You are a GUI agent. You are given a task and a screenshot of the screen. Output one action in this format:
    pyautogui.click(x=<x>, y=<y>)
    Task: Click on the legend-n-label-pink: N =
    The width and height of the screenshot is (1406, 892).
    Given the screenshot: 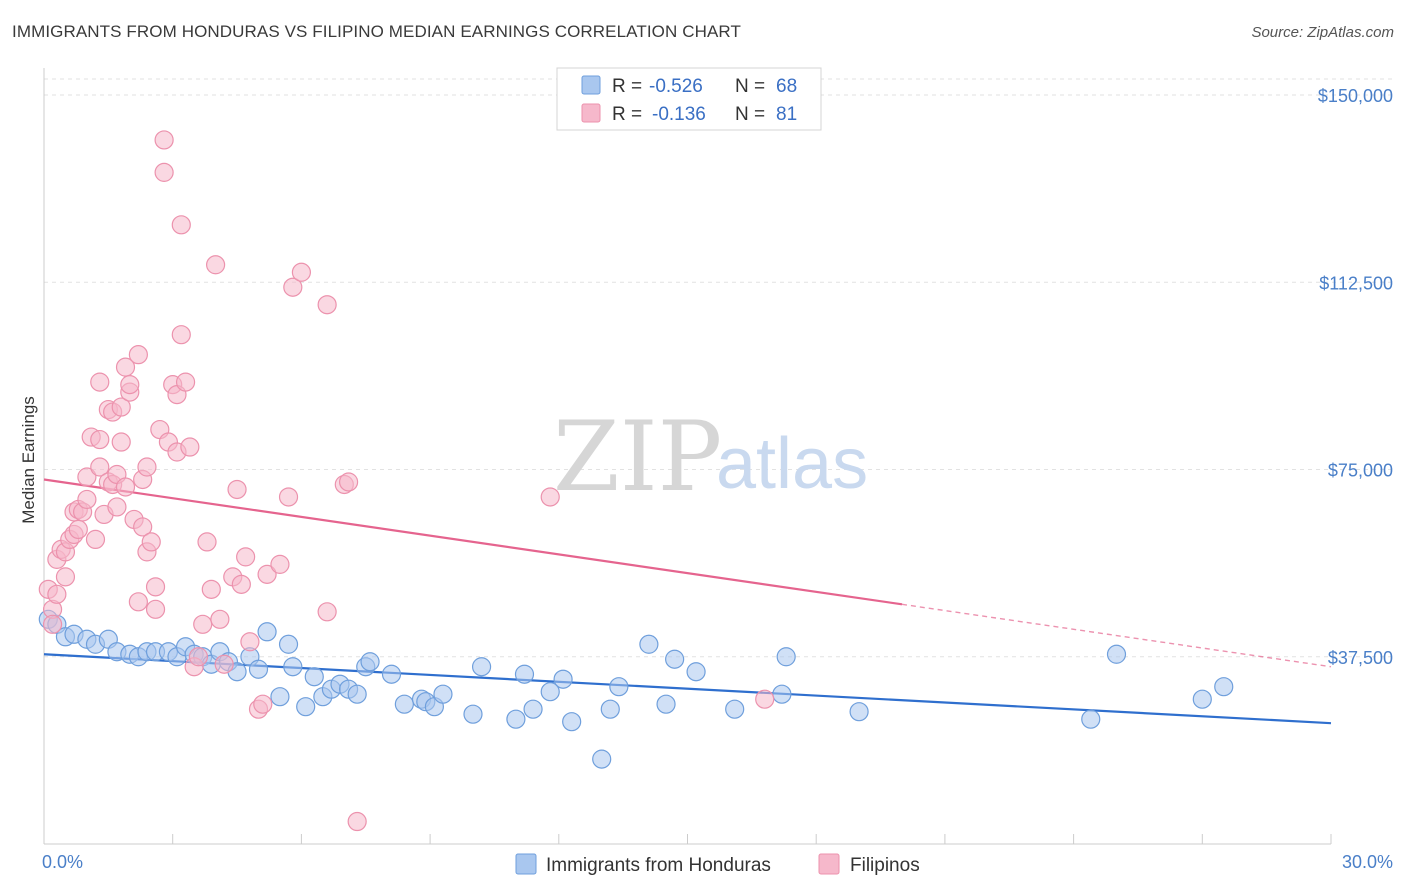 What is the action you would take?
    pyautogui.click(x=750, y=114)
    